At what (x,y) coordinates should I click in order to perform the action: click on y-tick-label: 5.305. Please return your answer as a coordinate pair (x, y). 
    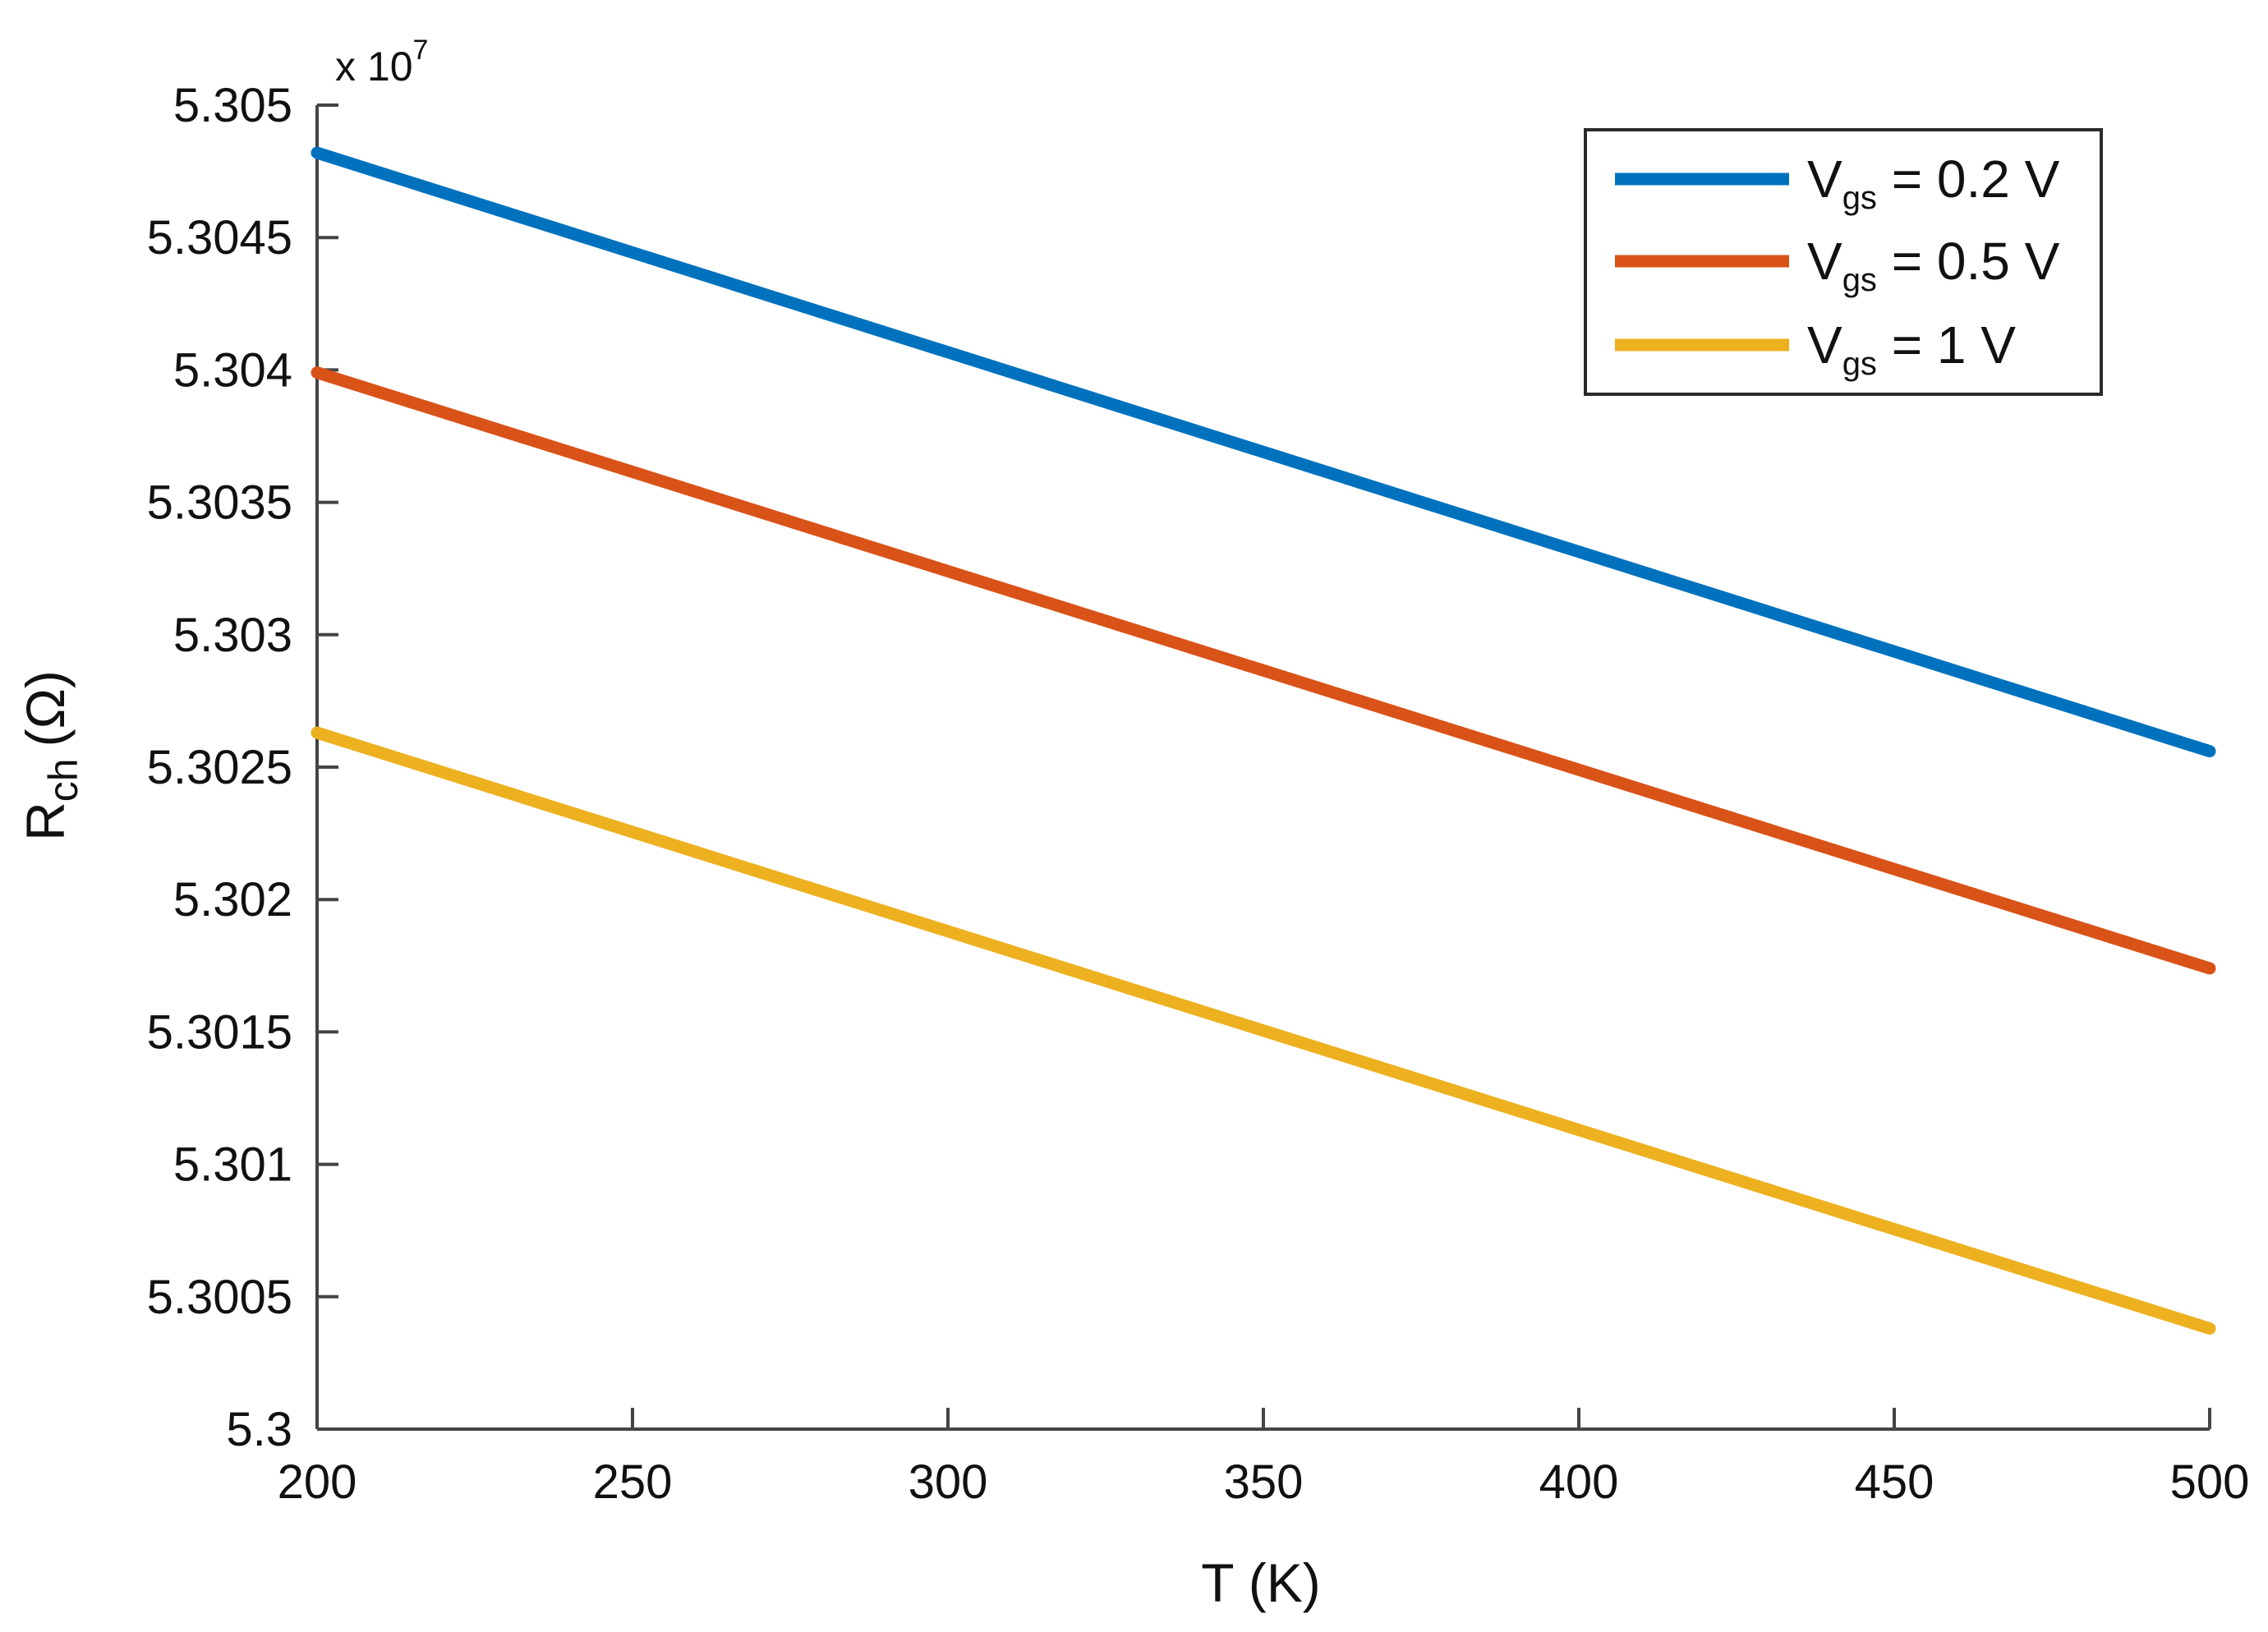
    Looking at the image, I should click on (232, 105).